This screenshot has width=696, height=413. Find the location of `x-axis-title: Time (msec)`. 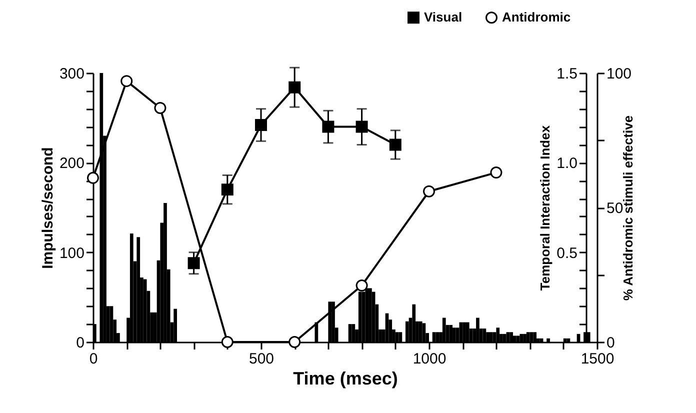

x-axis-title: Time (msec) is located at coordinates (345, 378).